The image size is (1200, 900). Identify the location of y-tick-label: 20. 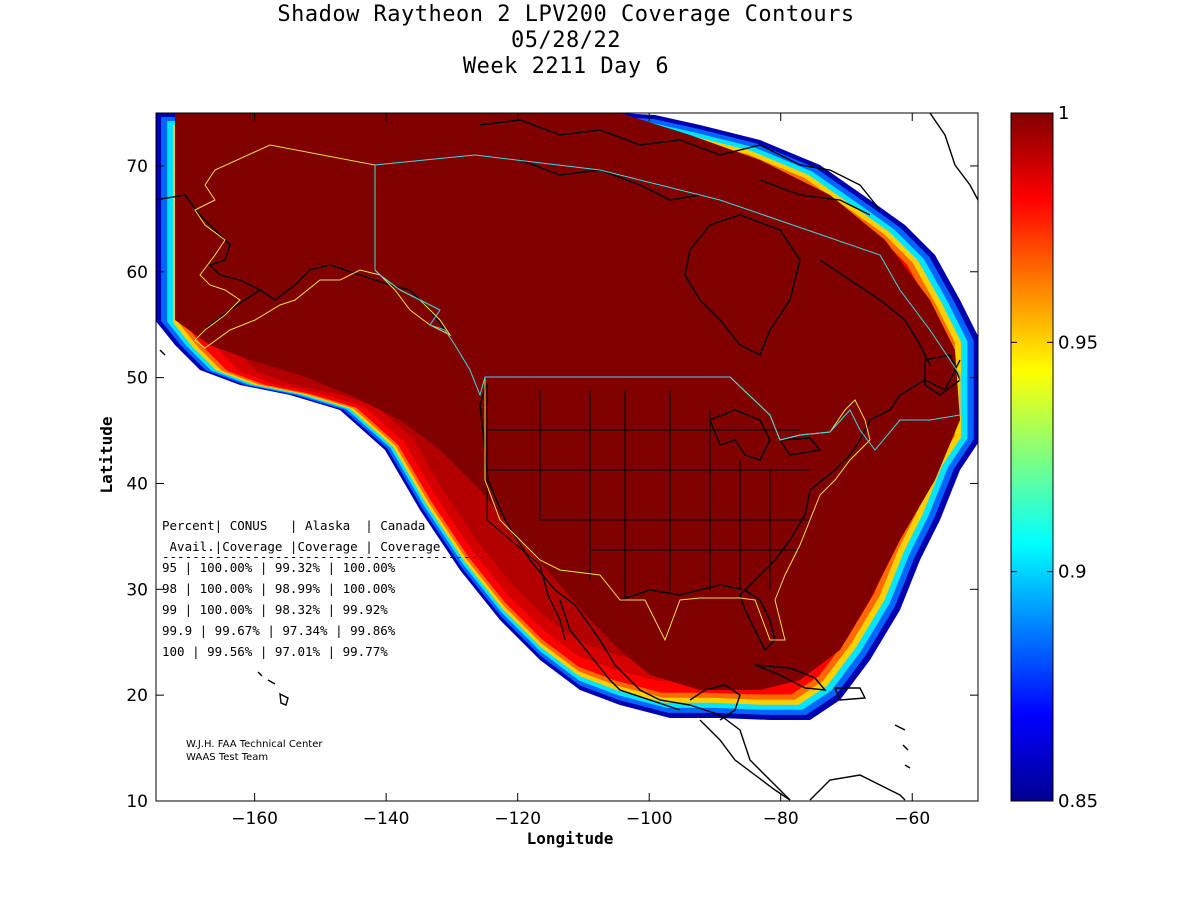
(137, 696).